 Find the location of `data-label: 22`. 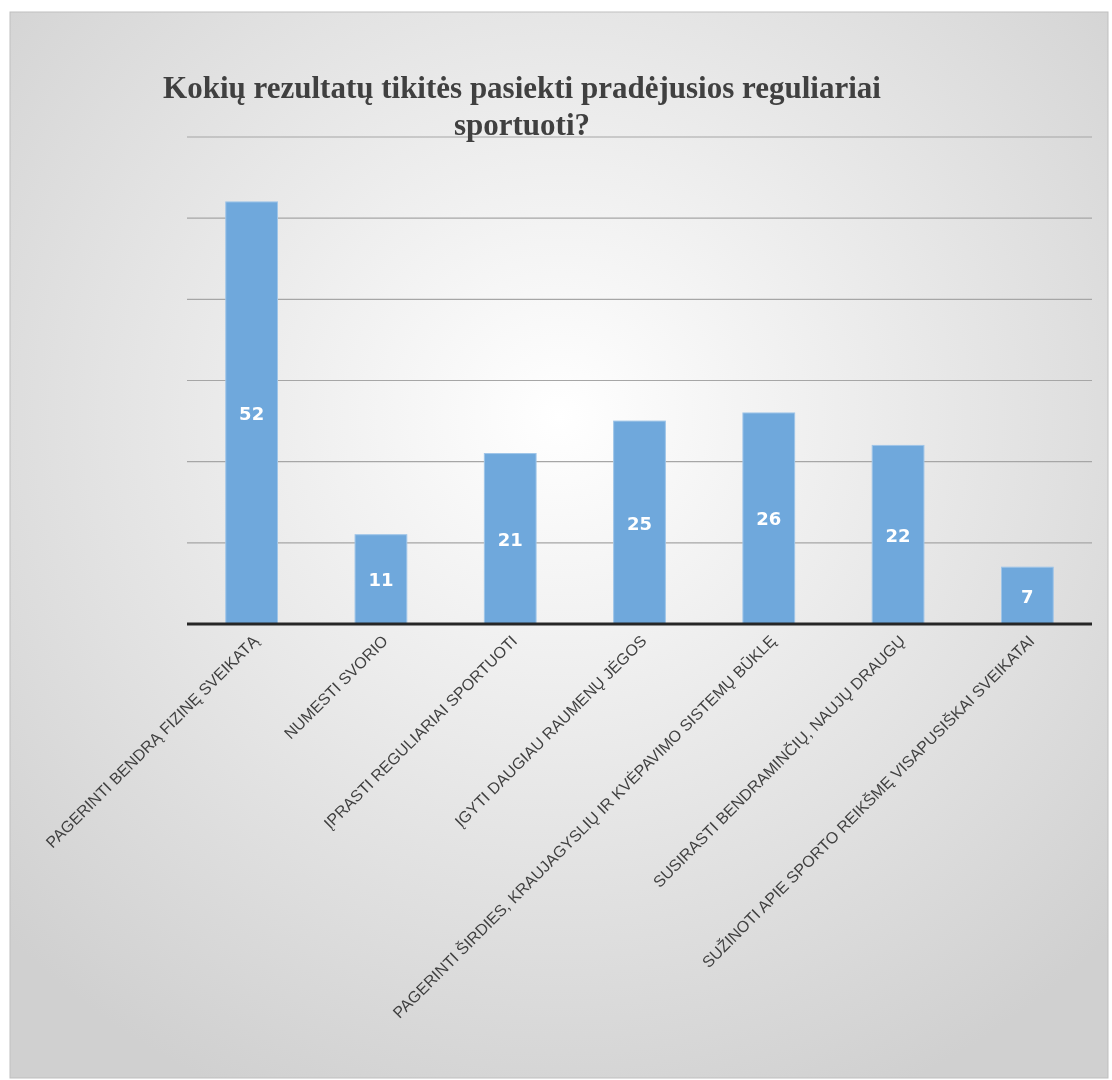

data-label: 22 is located at coordinates (898, 535).